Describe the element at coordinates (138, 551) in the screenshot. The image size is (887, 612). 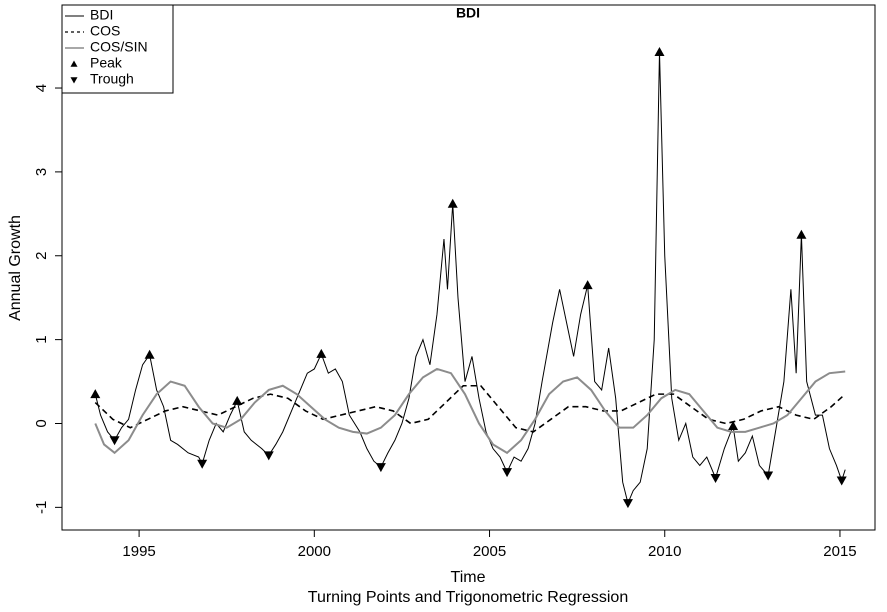
I see `x-tick-label: 1995` at that location.